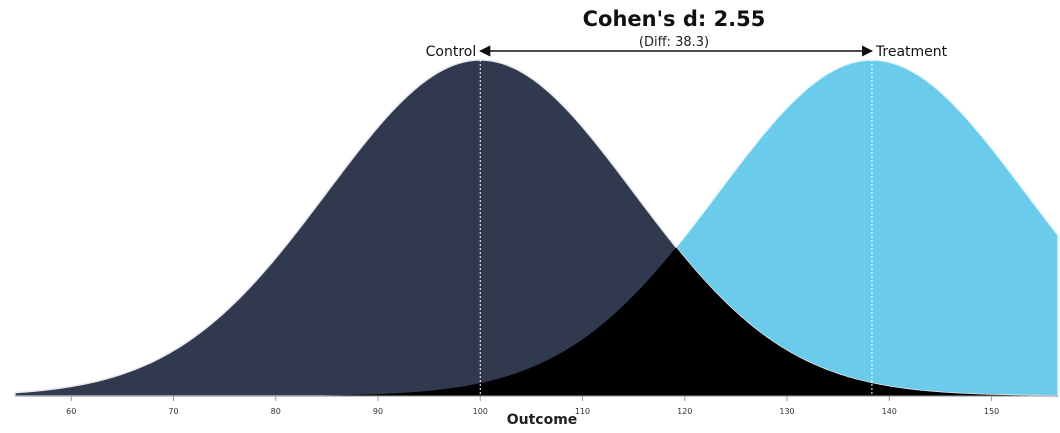  What do you see at coordinates (71, 411) in the screenshot?
I see `x-tick-label: 60` at bounding box center [71, 411].